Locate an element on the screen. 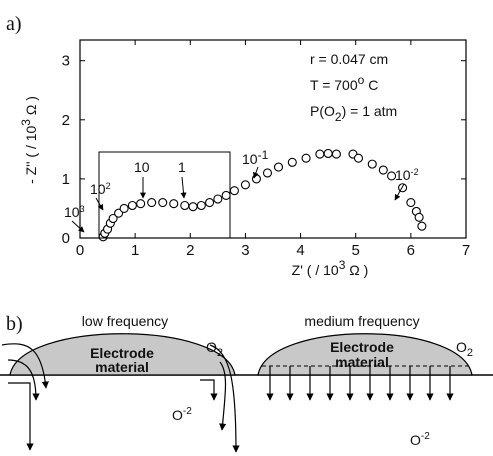 The height and width of the screenshot is (456, 493). freq-label: 102 is located at coordinates (100, 189).